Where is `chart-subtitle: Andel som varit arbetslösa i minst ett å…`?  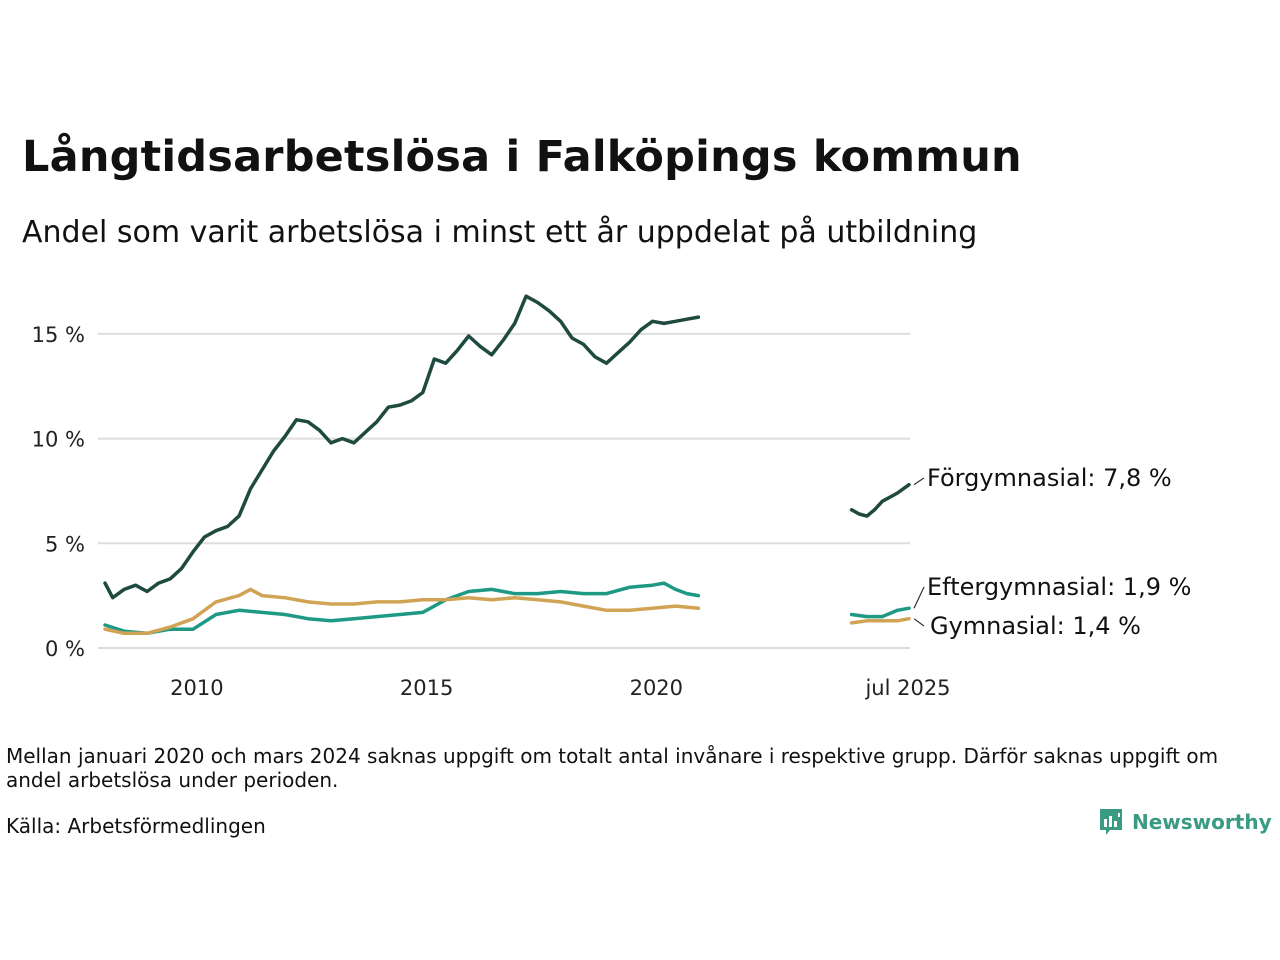
chart-subtitle: Andel som varit arbetslösa i minst ett å… is located at coordinates (500, 232).